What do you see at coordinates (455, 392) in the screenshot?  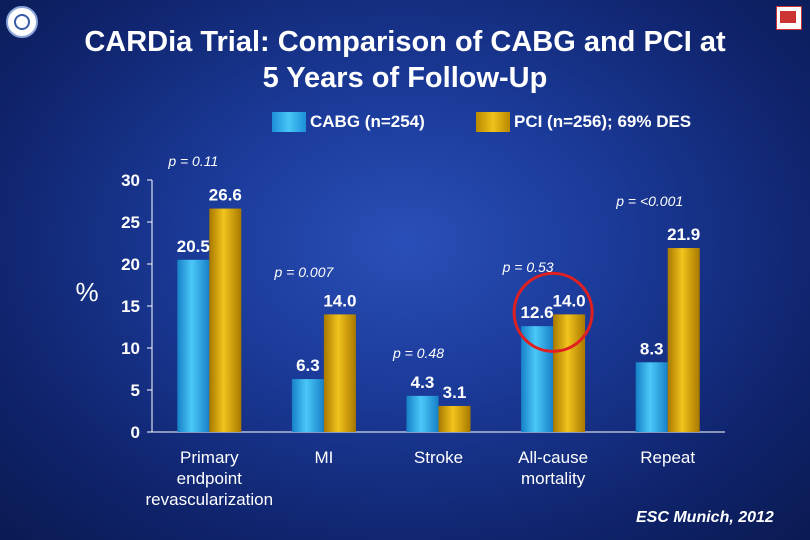 I see `bar-label-pci: 3.1` at bounding box center [455, 392].